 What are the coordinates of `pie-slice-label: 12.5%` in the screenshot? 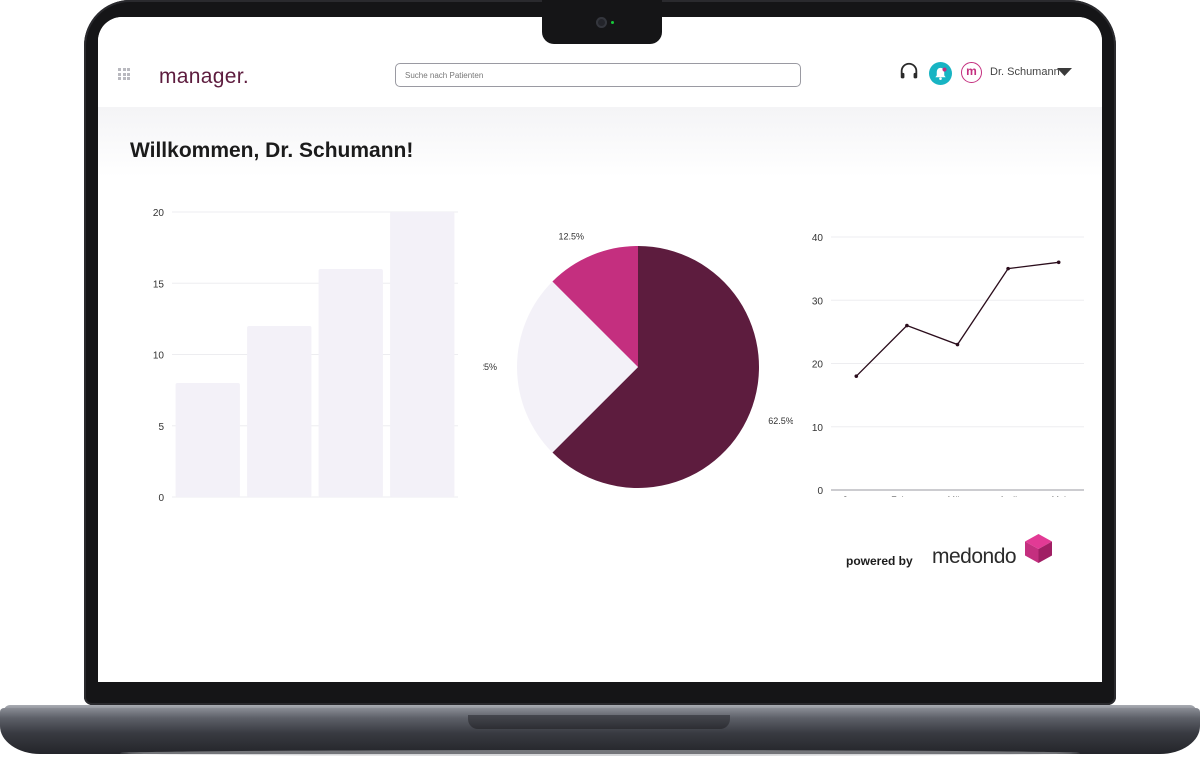 It's located at (572, 237).